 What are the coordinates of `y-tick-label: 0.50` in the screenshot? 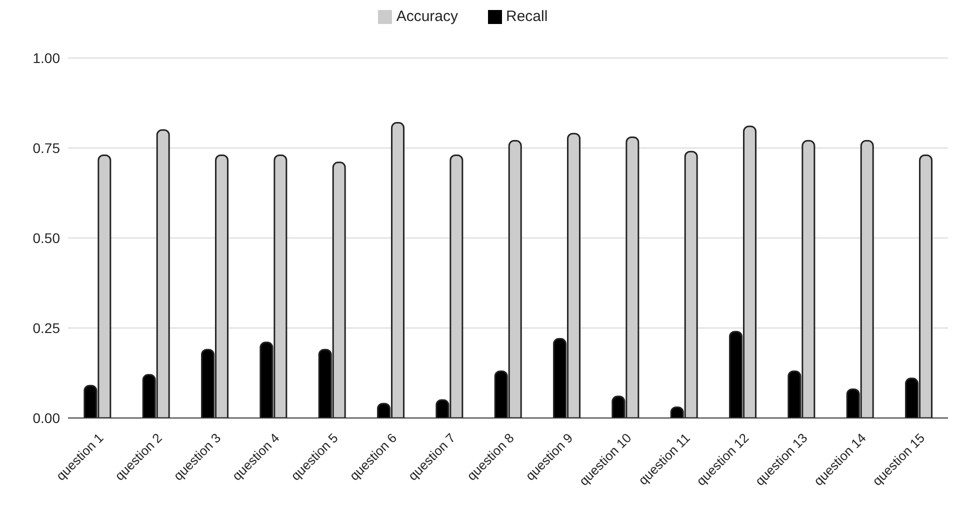 It's located at (46, 238).